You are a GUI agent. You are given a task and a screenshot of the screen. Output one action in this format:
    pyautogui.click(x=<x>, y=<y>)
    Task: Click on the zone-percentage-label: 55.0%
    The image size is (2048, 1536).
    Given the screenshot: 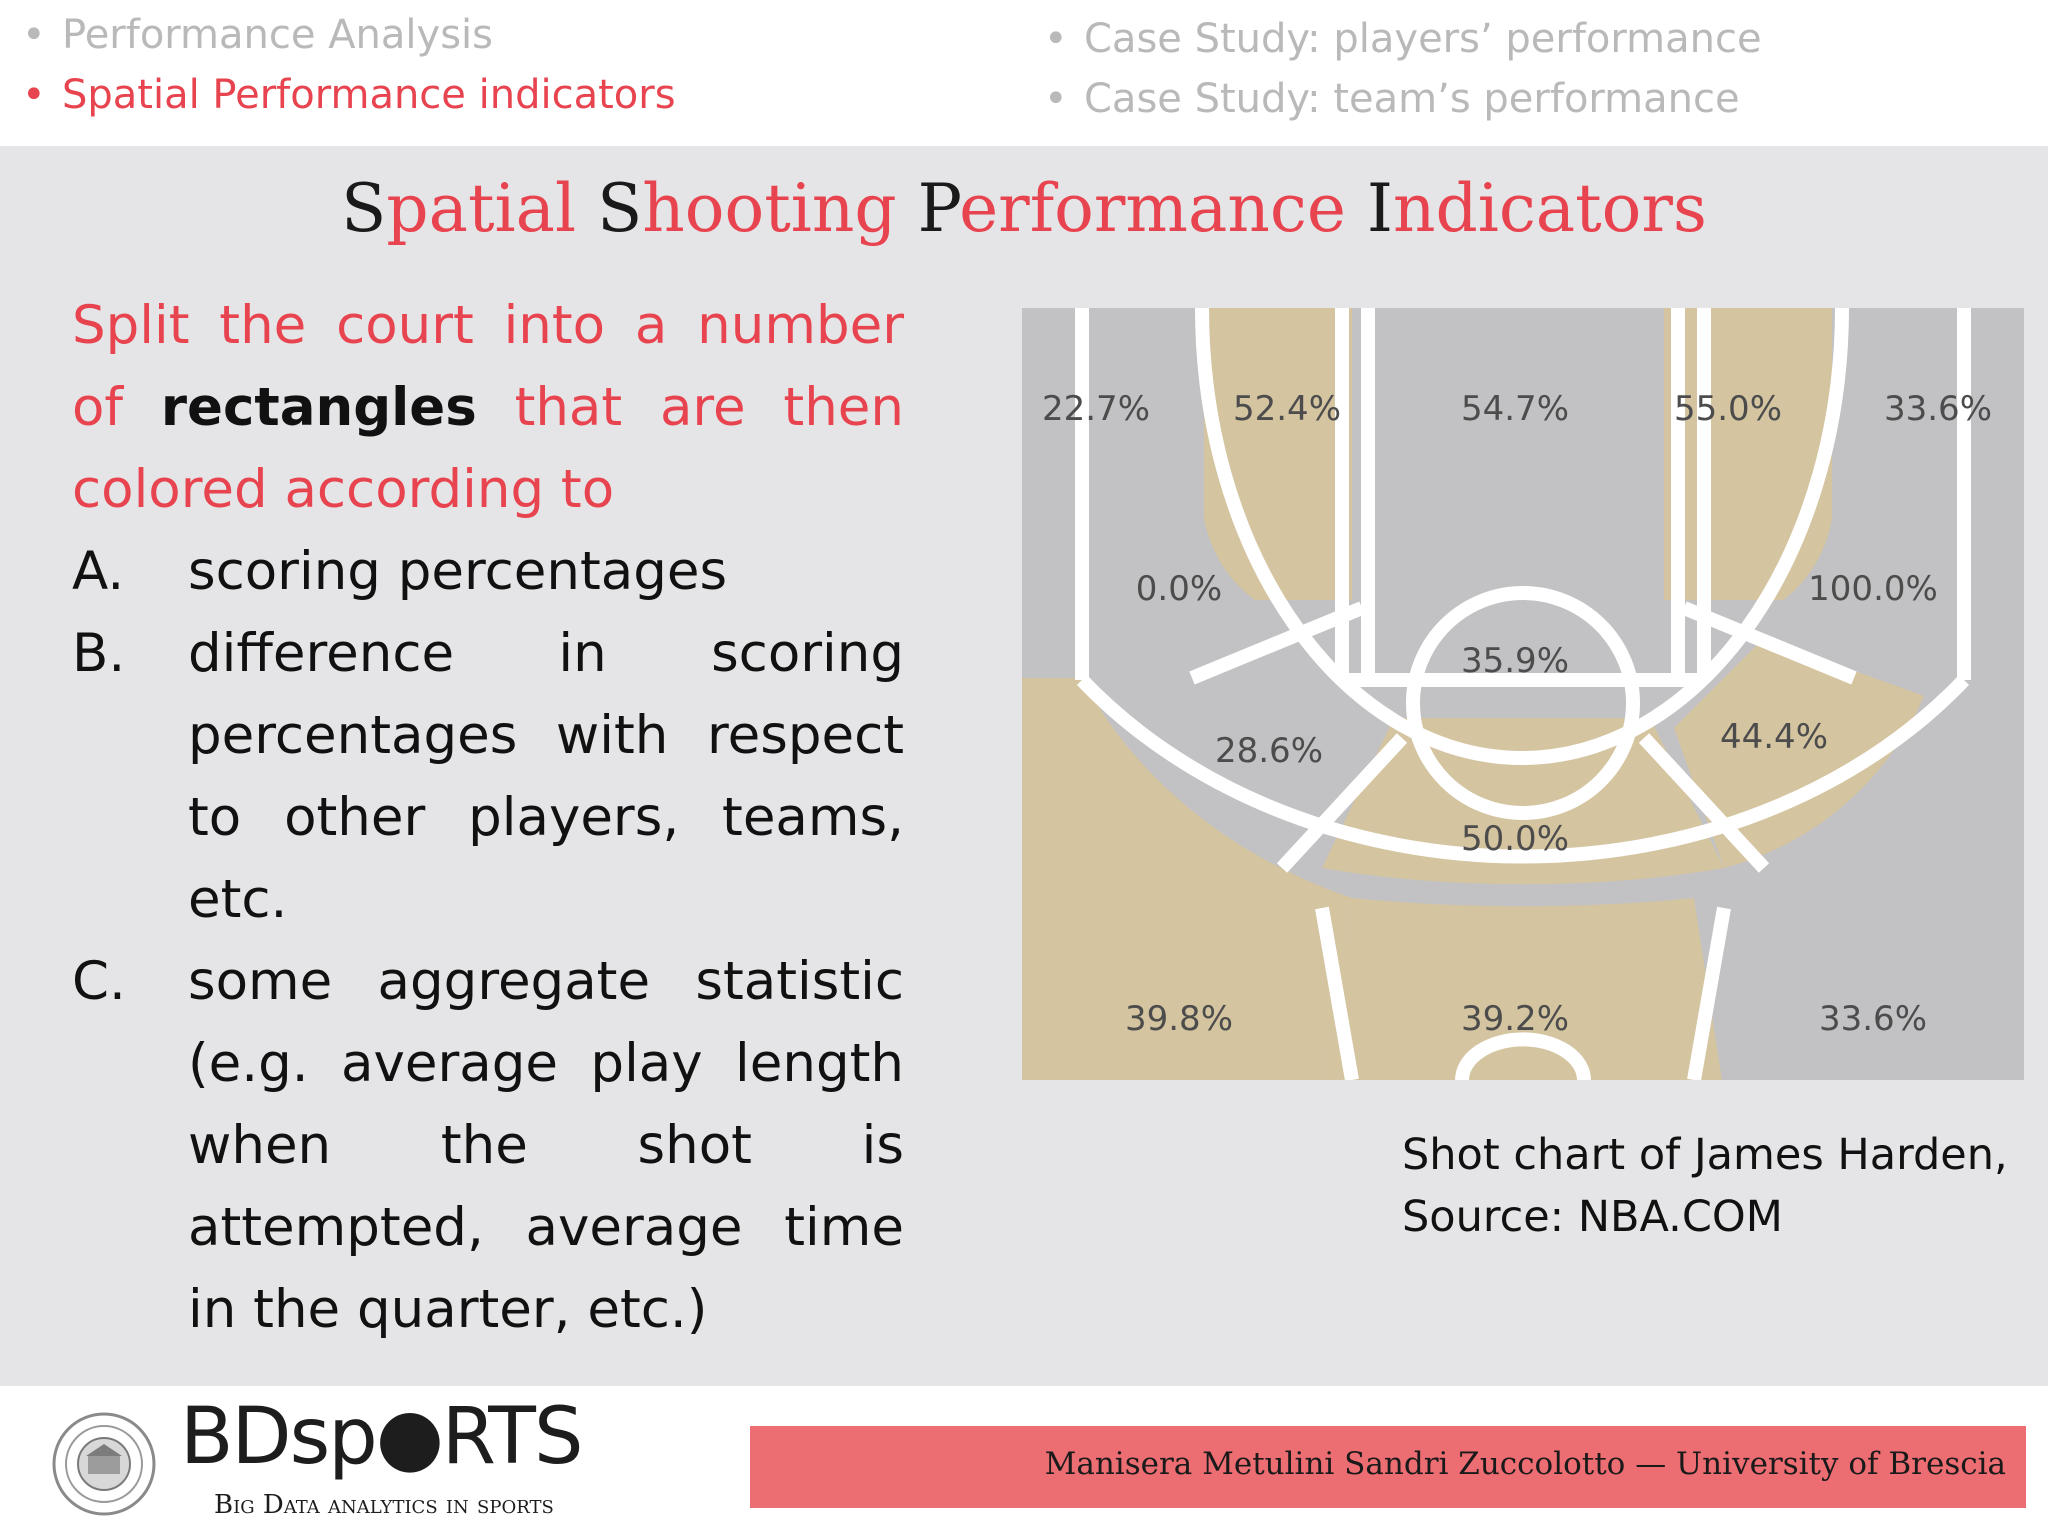 What is the action you would take?
    pyautogui.click(x=1728, y=409)
    